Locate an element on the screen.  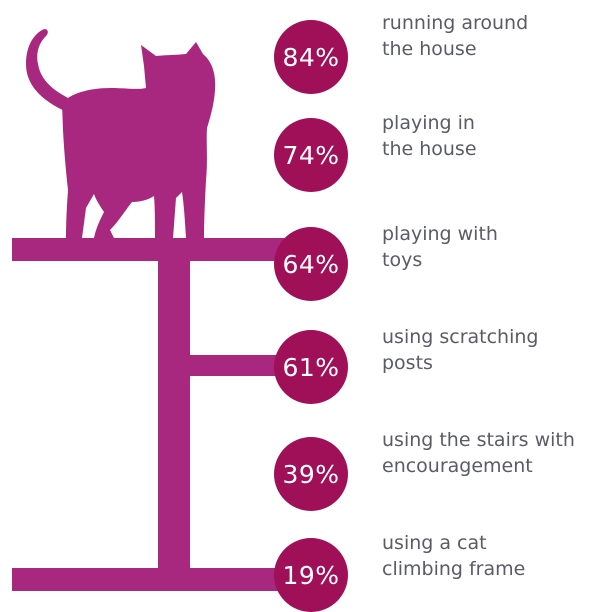
activity-label-line: playing in is located at coordinates (428, 123).